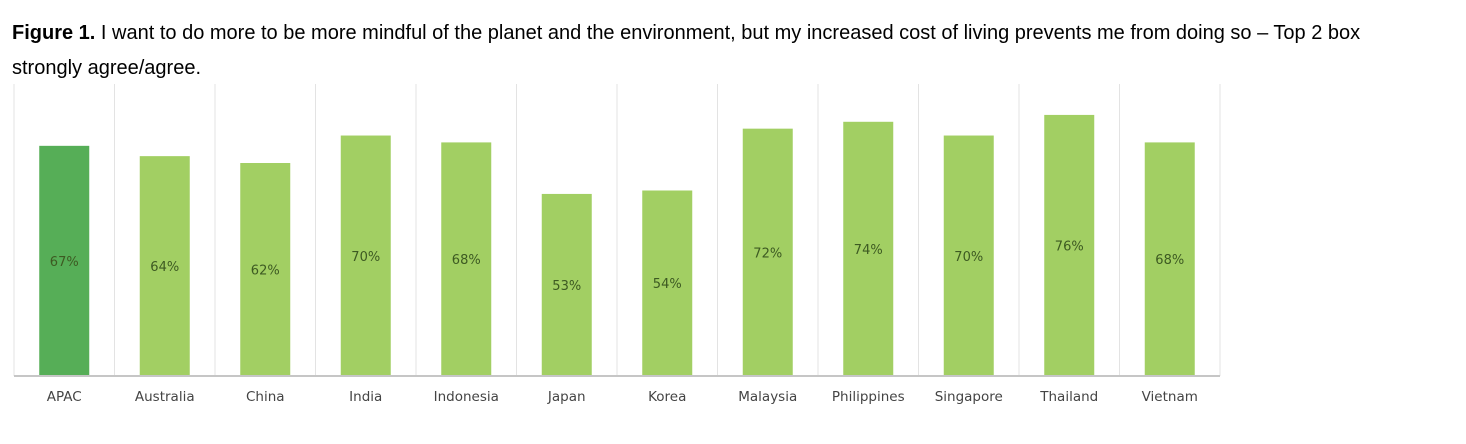  I want to click on bar-indonesia, so click(466, 259).